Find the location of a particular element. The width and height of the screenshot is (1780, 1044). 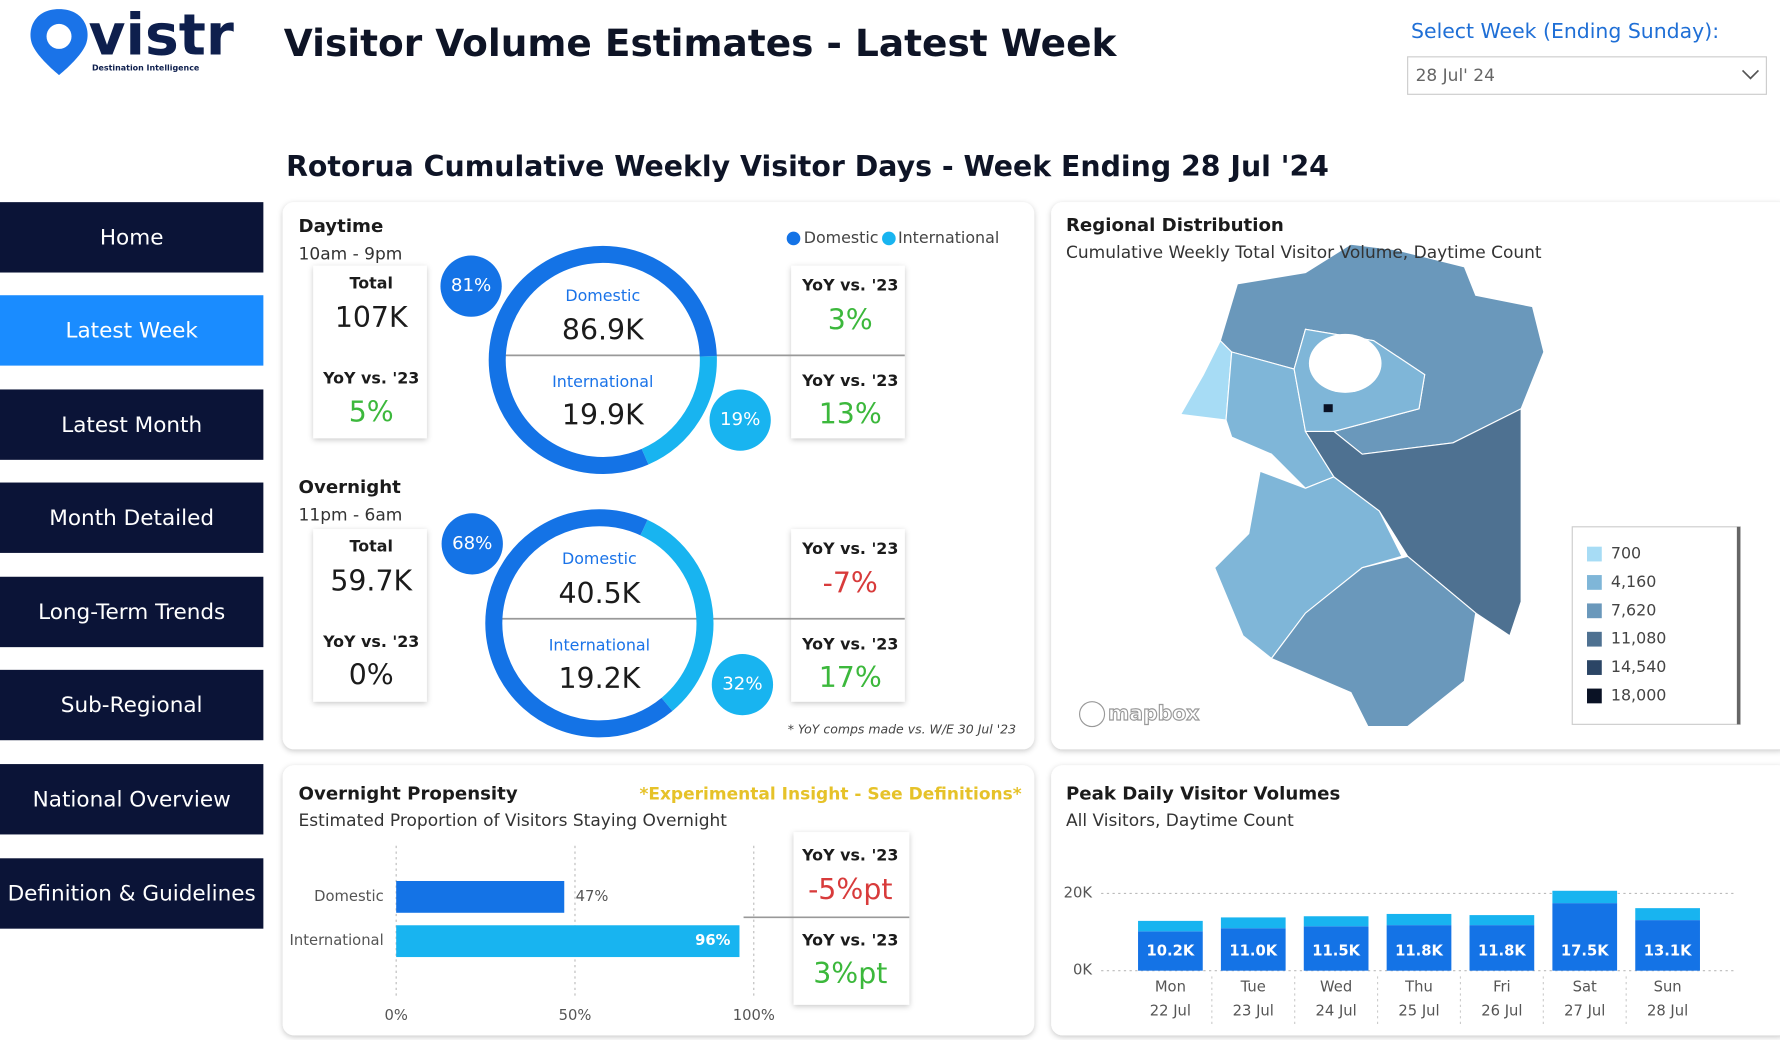

block-title: Overnight is located at coordinates (350, 487).